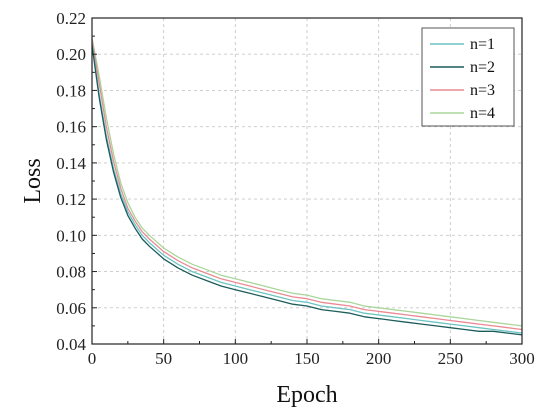  What do you see at coordinates (379, 358) in the screenshot?
I see `x-tick-label: 200` at bounding box center [379, 358].